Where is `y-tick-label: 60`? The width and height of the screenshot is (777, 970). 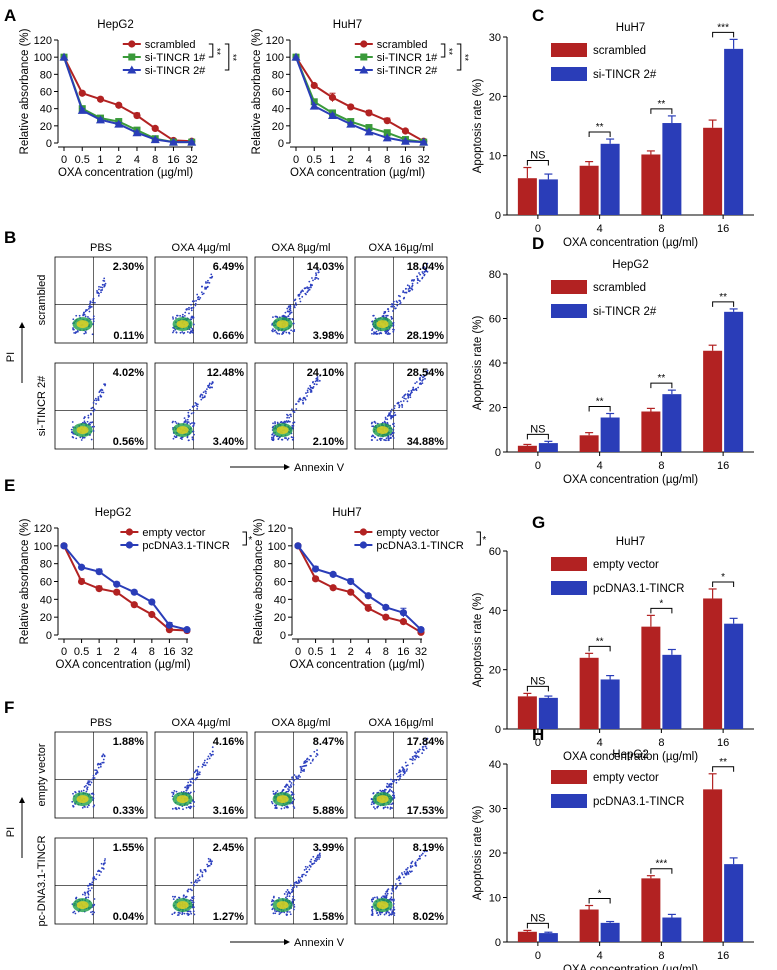 y-tick-label: 60 is located at coordinates (280, 583).